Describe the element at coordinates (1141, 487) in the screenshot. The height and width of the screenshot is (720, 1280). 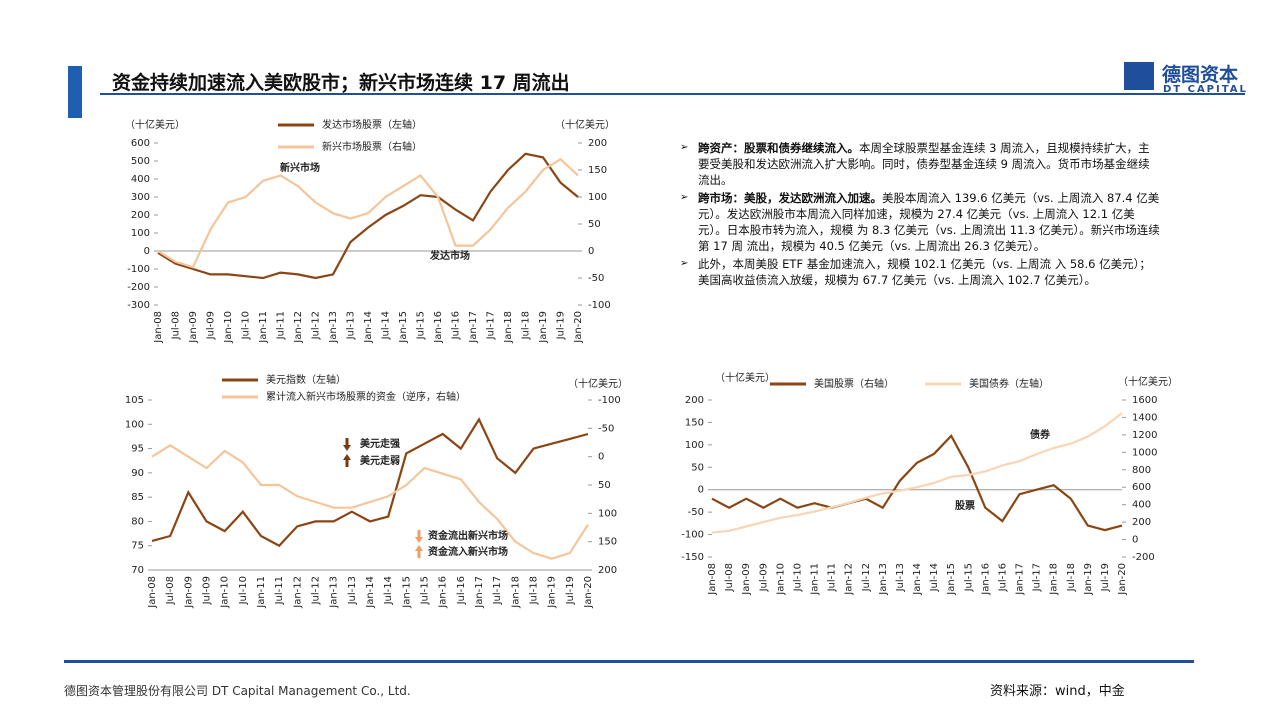
I see `y2-tick-label: 600` at that location.